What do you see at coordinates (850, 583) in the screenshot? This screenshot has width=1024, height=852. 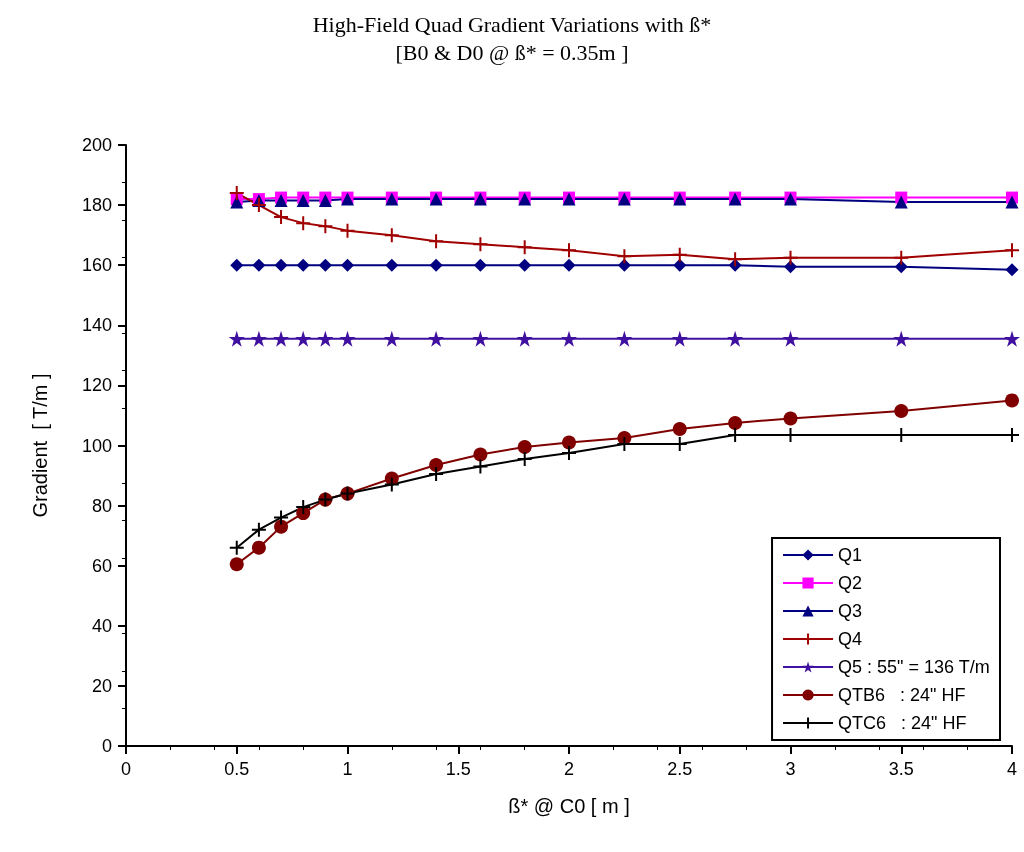 I see `legend-label: Q2` at bounding box center [850, 583].